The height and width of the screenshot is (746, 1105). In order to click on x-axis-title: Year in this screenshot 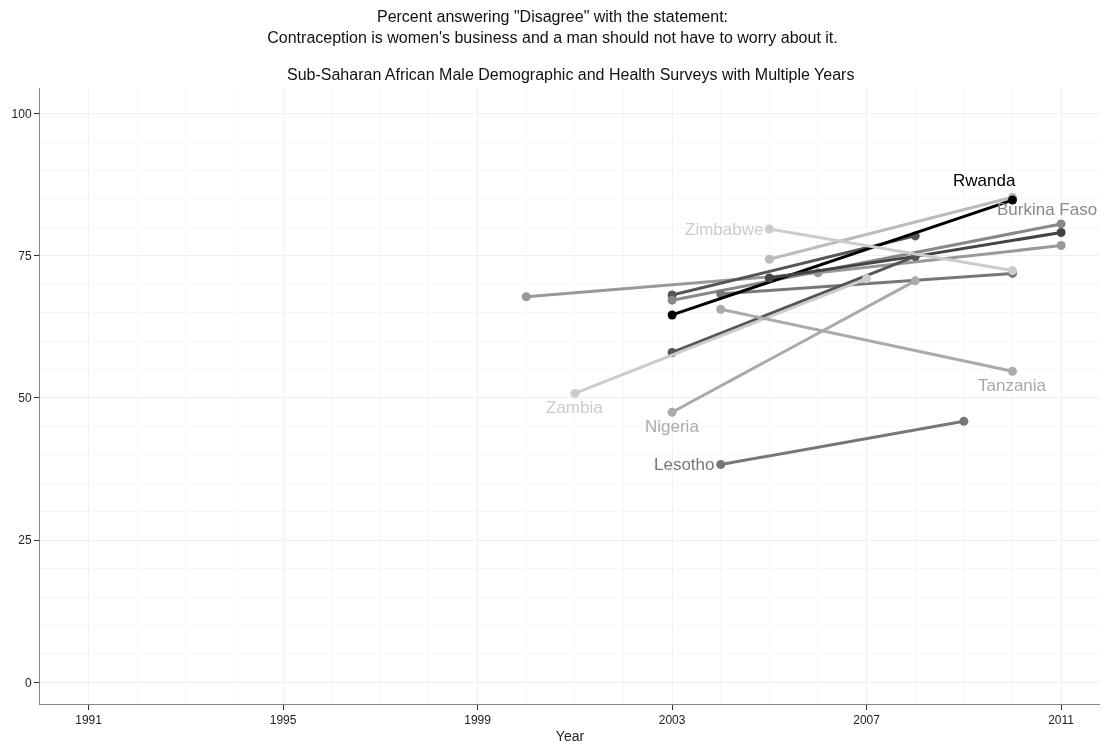, I will do `click(570, 735)`.